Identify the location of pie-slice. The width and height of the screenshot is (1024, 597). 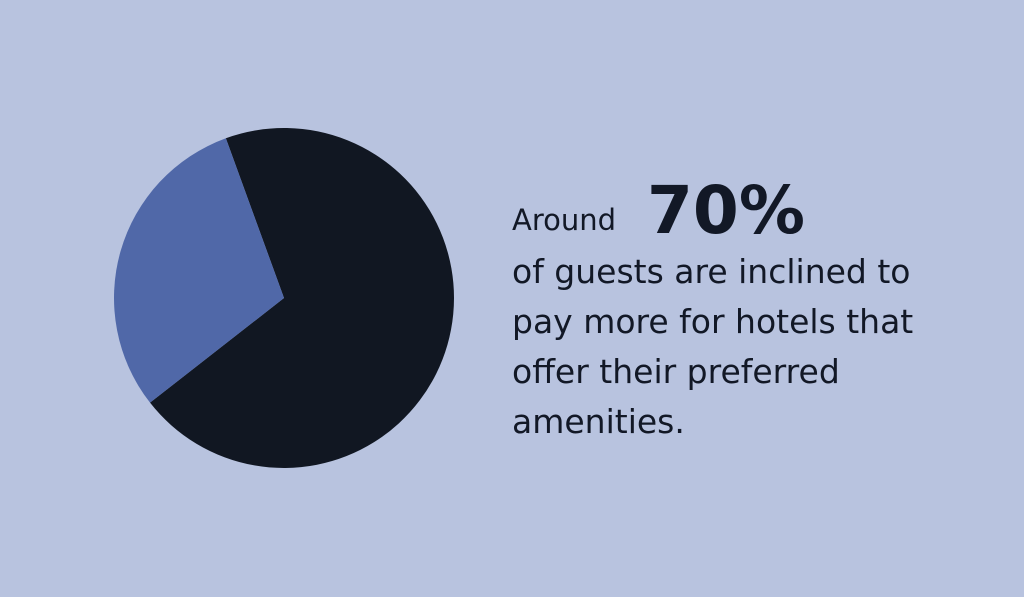
(198, 270).